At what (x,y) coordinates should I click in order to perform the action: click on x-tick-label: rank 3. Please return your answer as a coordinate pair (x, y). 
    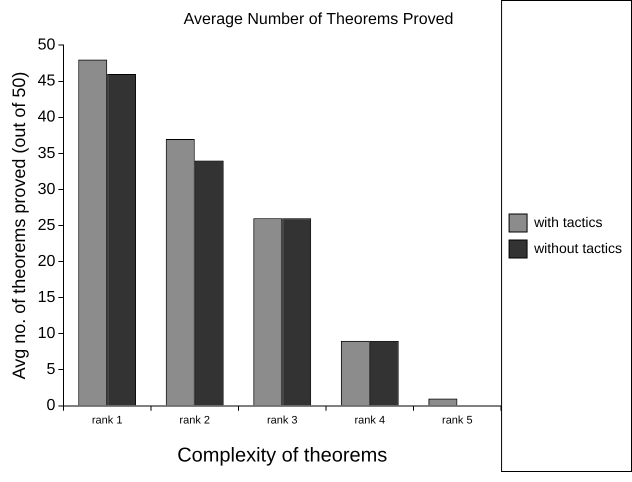
    Looking at the image, I should click on (282, 420).